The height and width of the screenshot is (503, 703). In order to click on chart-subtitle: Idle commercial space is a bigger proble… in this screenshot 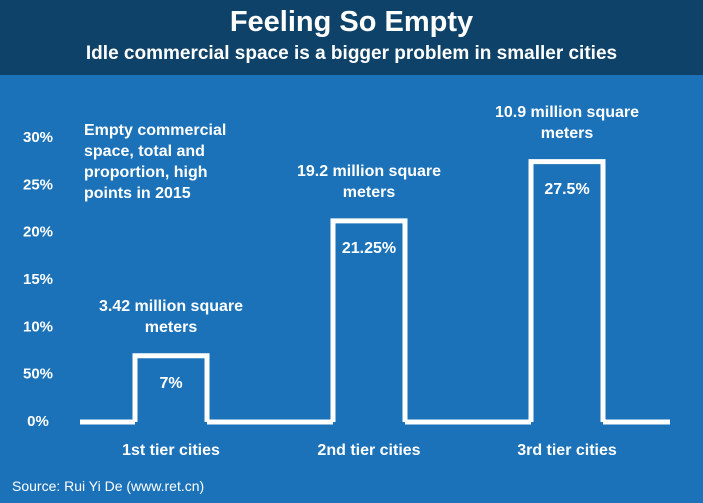, I will do `click(351, 53)`.